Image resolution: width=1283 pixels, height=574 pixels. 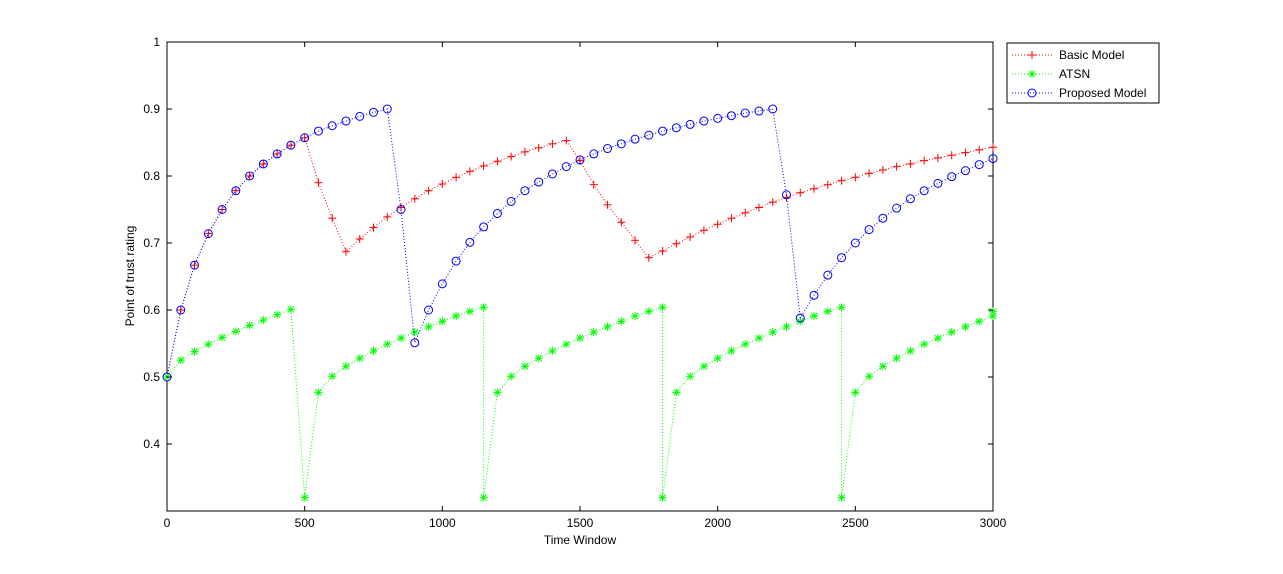 What do you see at coordinates (151, 310) in the screenshot?
I see `y-tick-label: 0.6` at bounding box center [151, 310].